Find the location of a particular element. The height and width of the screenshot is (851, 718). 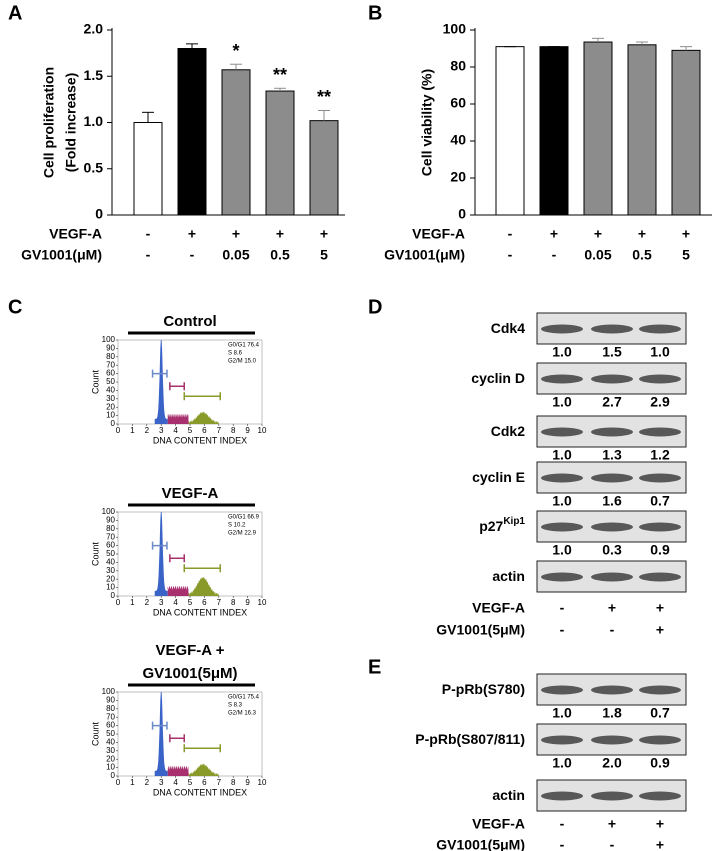

panel-label: B is located at coordinates (375, 13).